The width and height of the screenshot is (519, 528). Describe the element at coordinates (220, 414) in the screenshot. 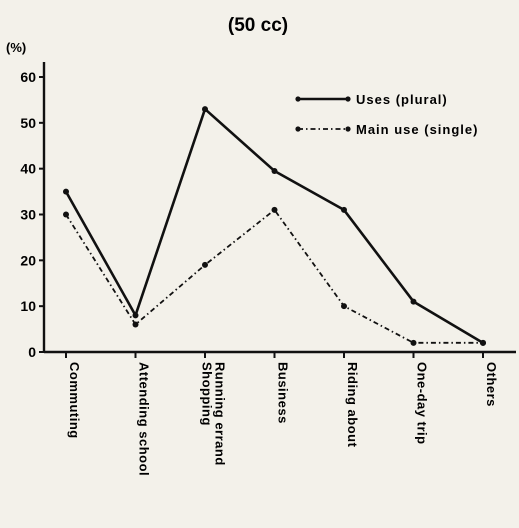

I see `x-tick-label: Running errand` at that location.